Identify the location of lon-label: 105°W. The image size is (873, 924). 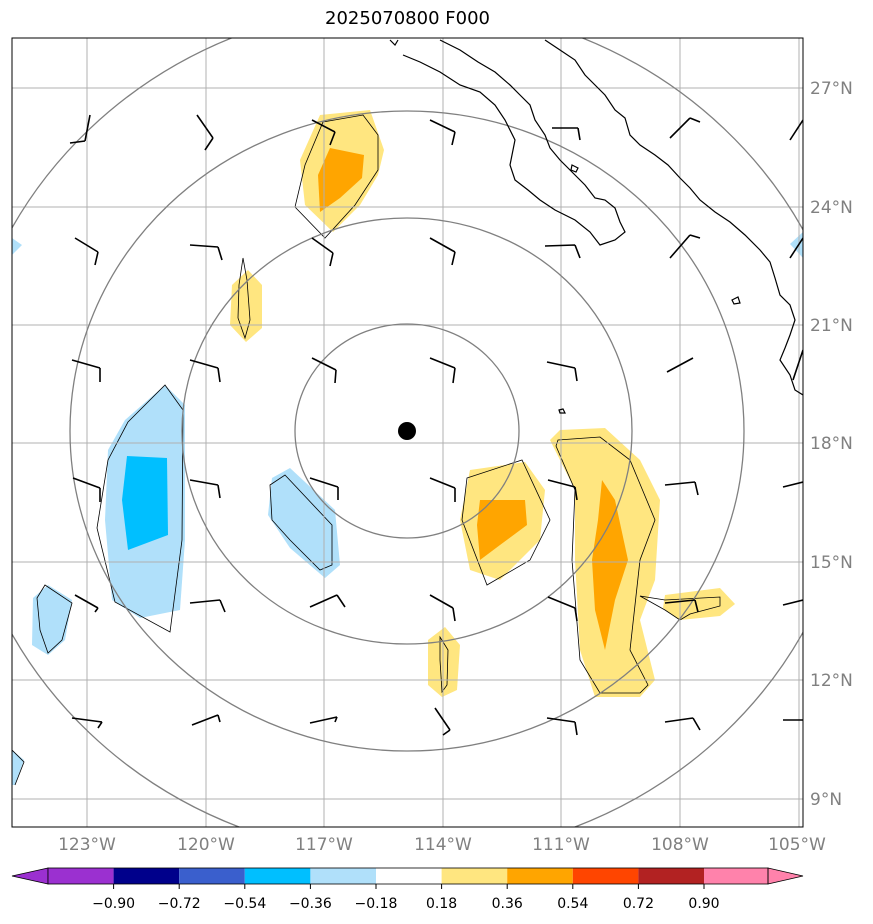
(797, 845).